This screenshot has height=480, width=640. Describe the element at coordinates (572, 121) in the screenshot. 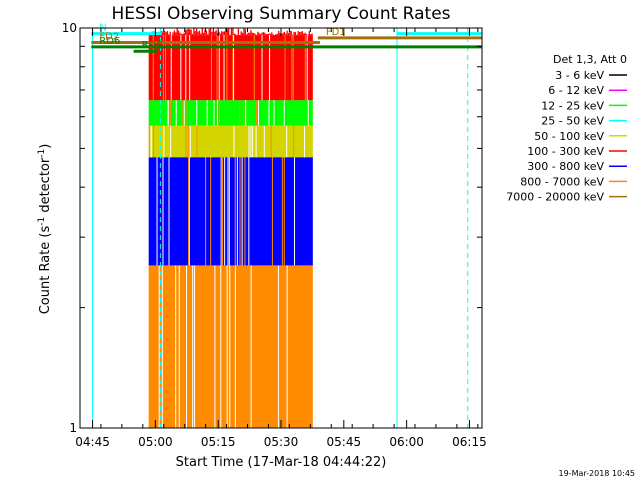

I see `legend-label-3: 25 - 50 keV` at that location.